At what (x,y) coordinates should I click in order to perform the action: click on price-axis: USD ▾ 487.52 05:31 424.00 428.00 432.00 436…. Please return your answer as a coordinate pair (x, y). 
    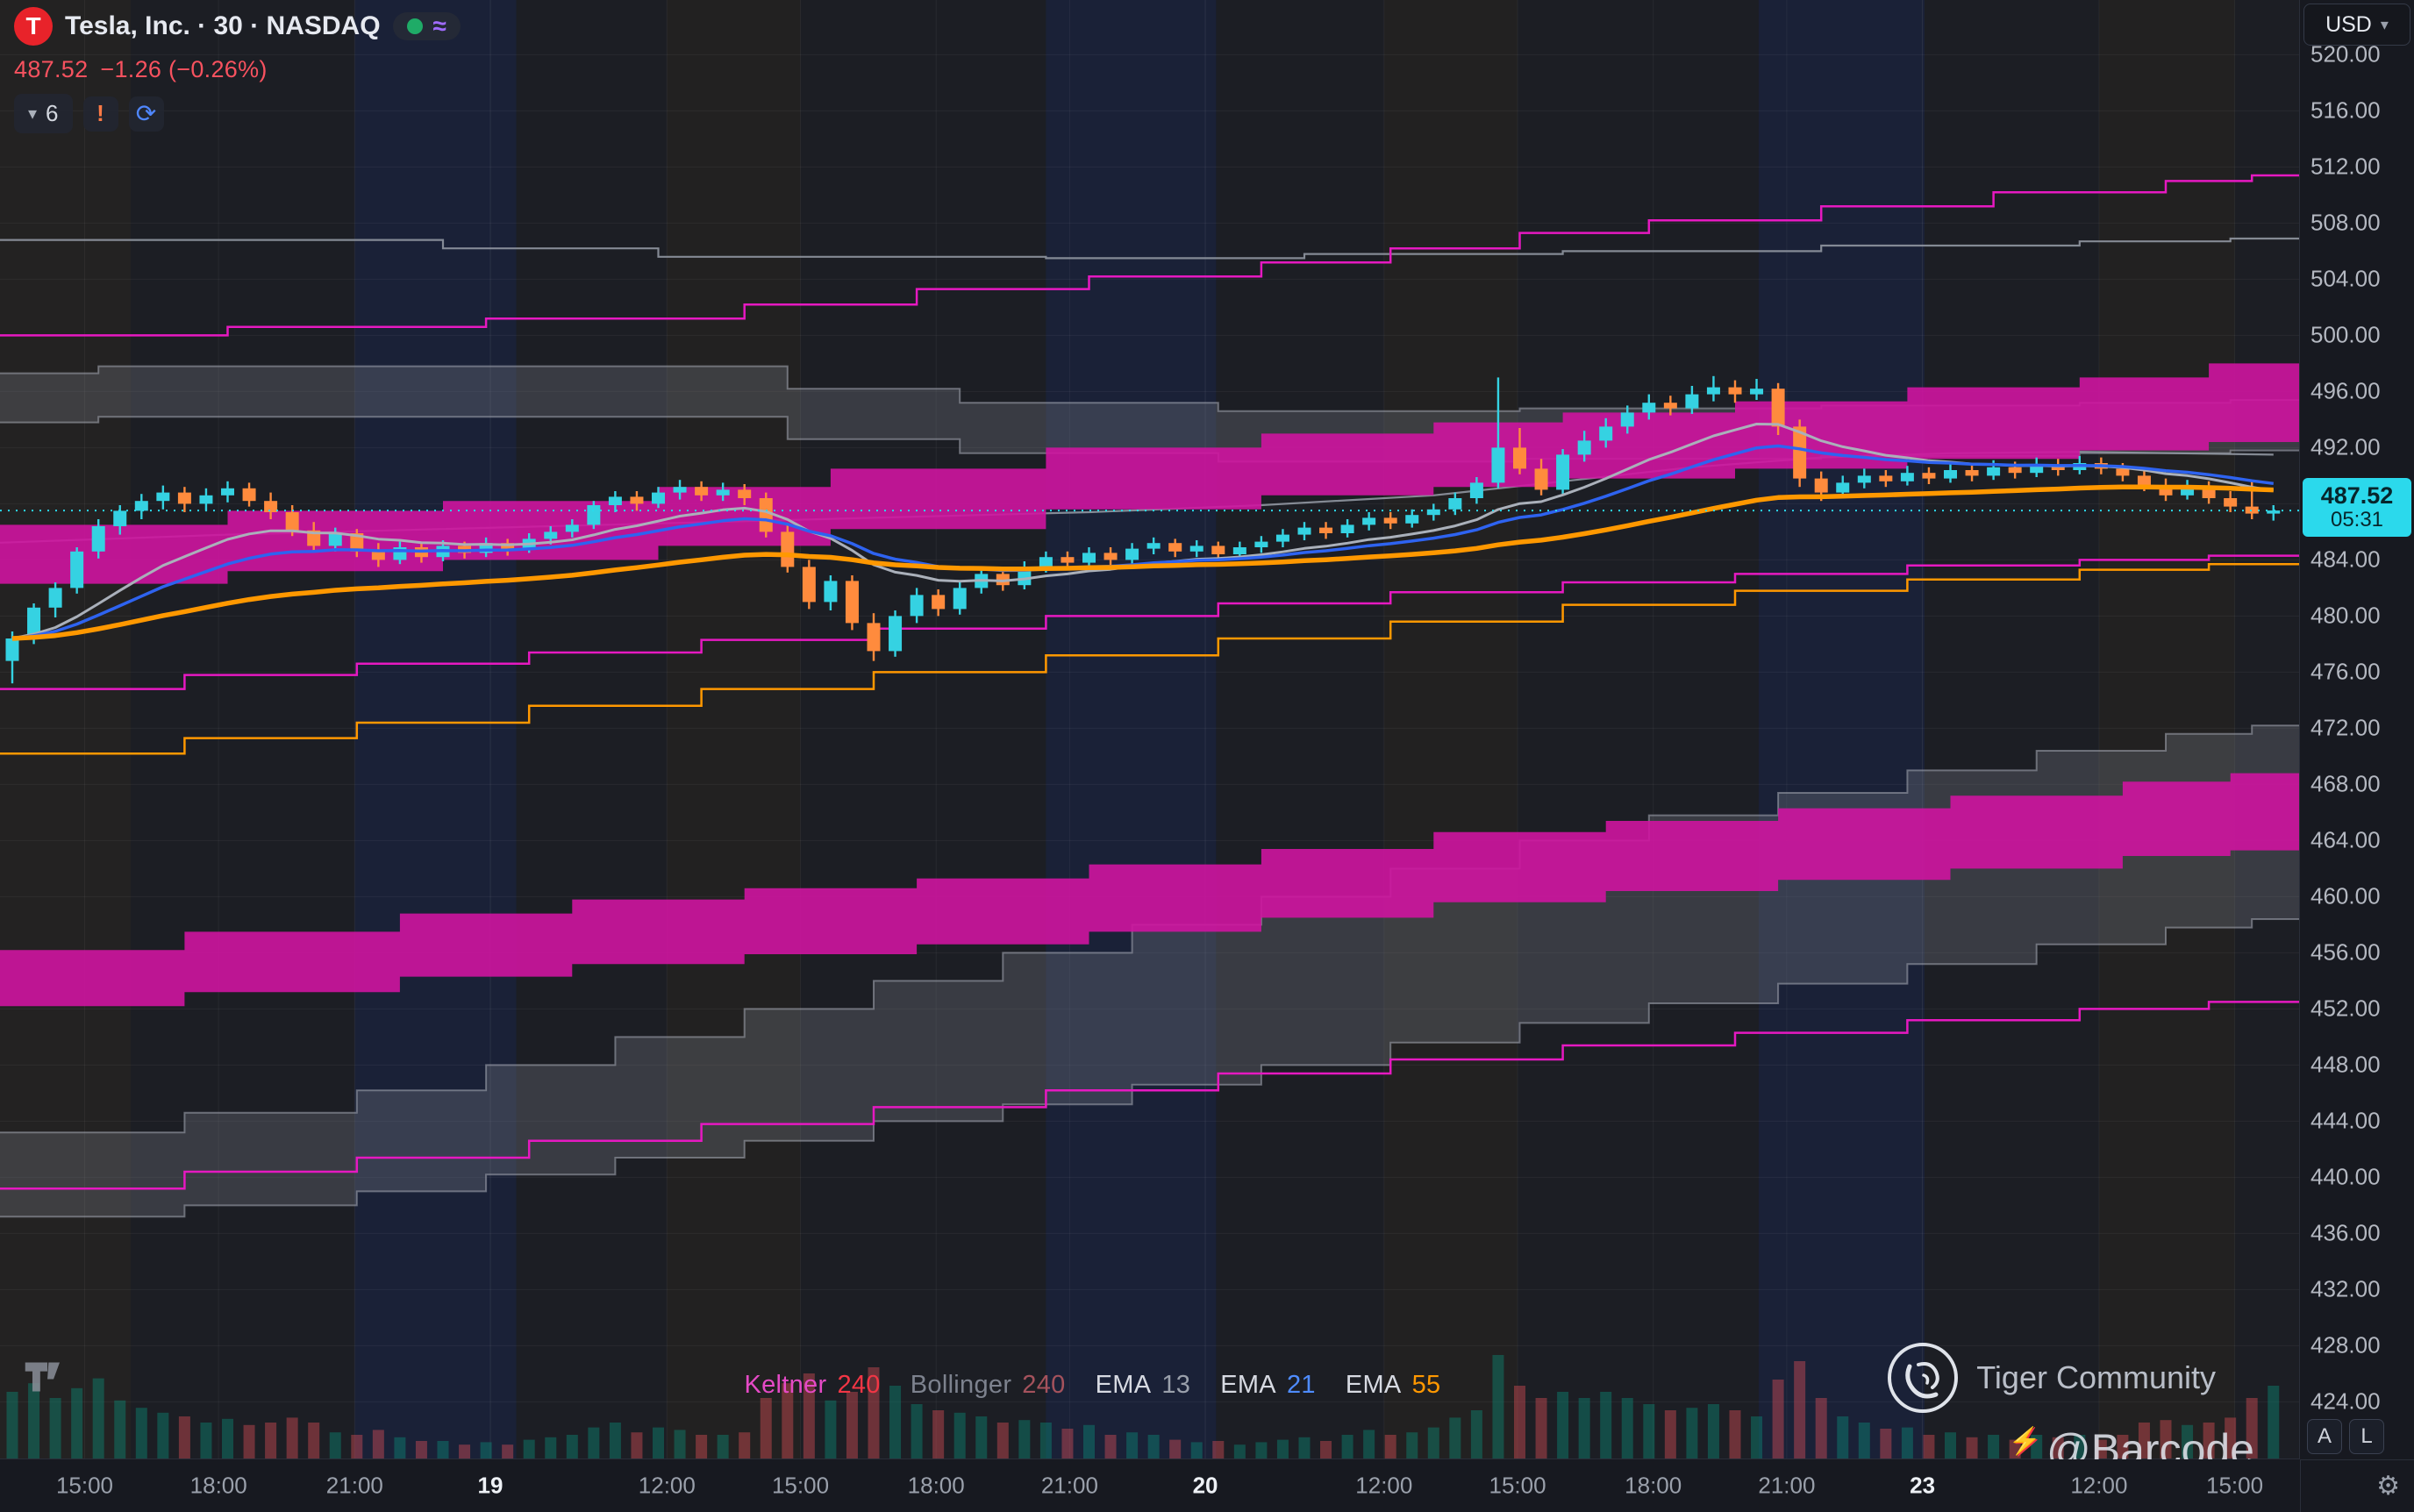
    Looking at the image, I should click on (2356, 729).